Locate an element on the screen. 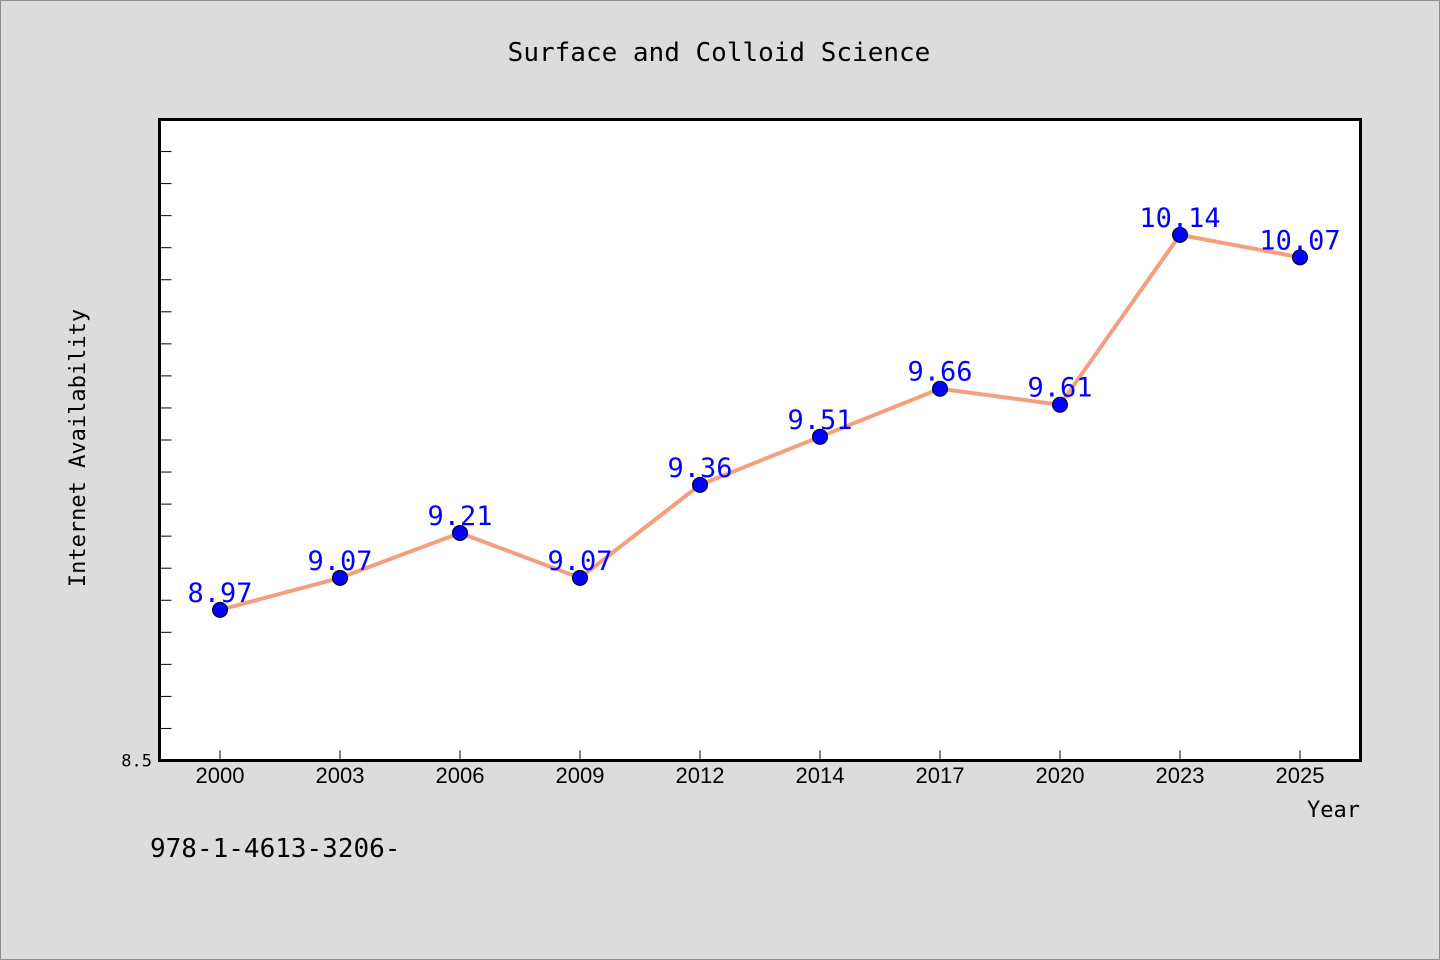  data-label: 9.61 is located at coordinates (1059, 388).